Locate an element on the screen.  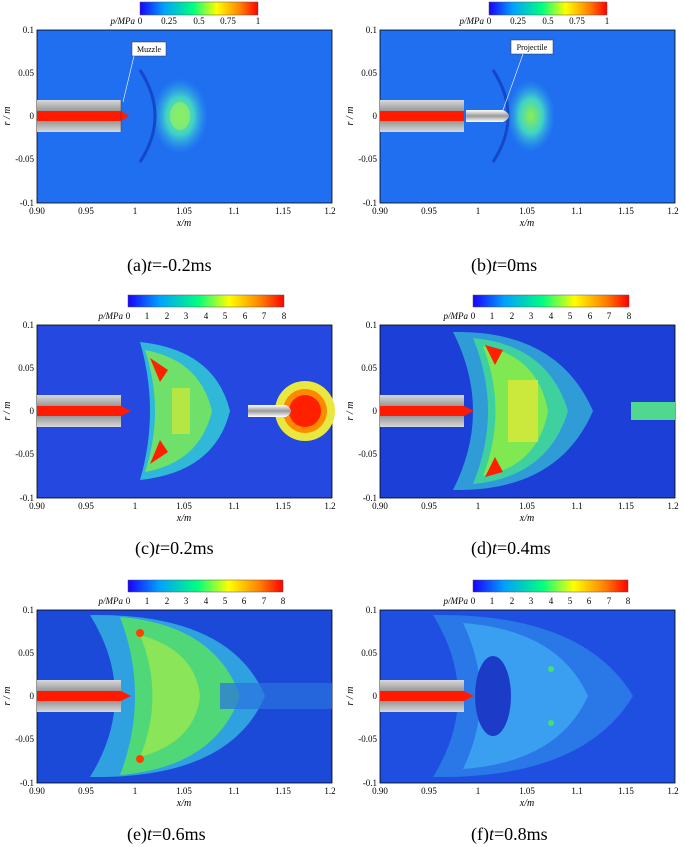
cbar-tick-c-2: 2 is located at coordinates (167, 316).